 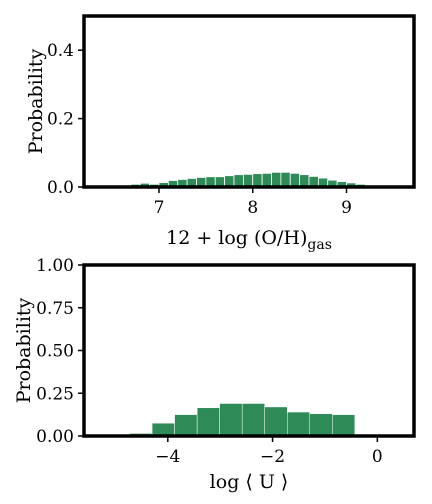 What do you see at coordinates (55, 394) in the screenshot?
I see `bottom-y-tick-label: 0.25` at bounding box center [55, 394].